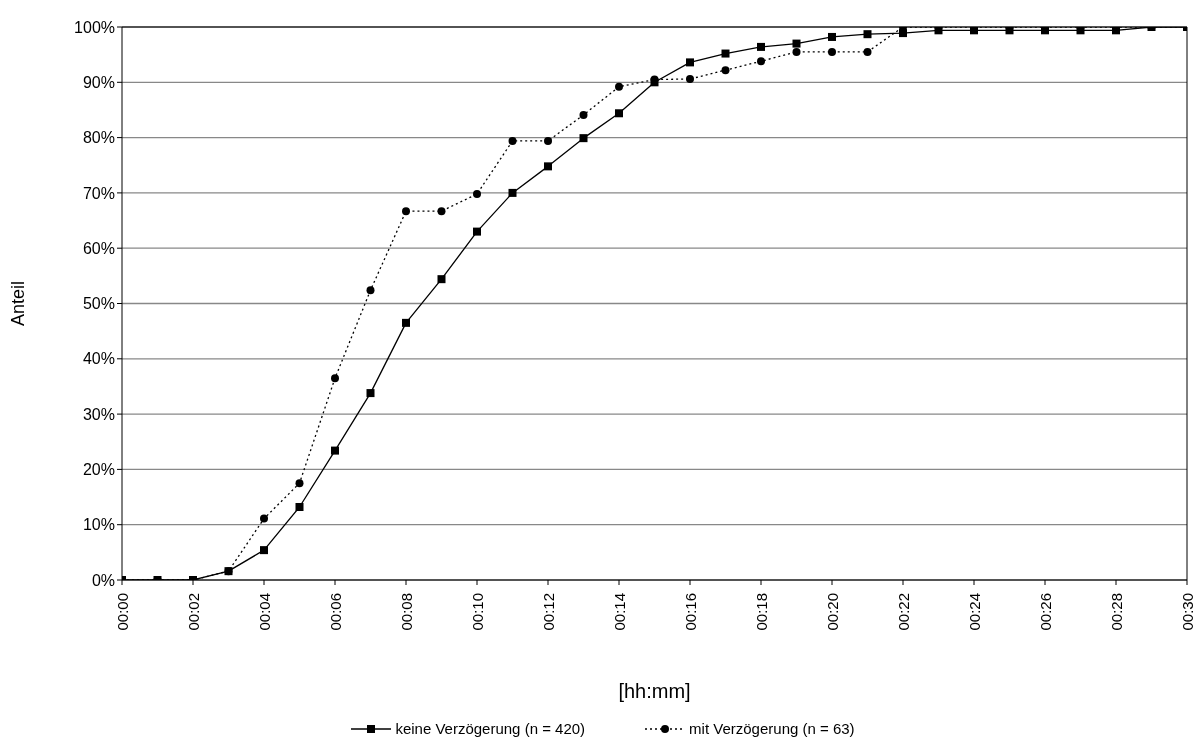 This screenshot has height=745, width=1204. What do you see at coordinates (98, 248) in the screenshot?
I see `y-tick-label: 60%` at bounding box center [98, 248].